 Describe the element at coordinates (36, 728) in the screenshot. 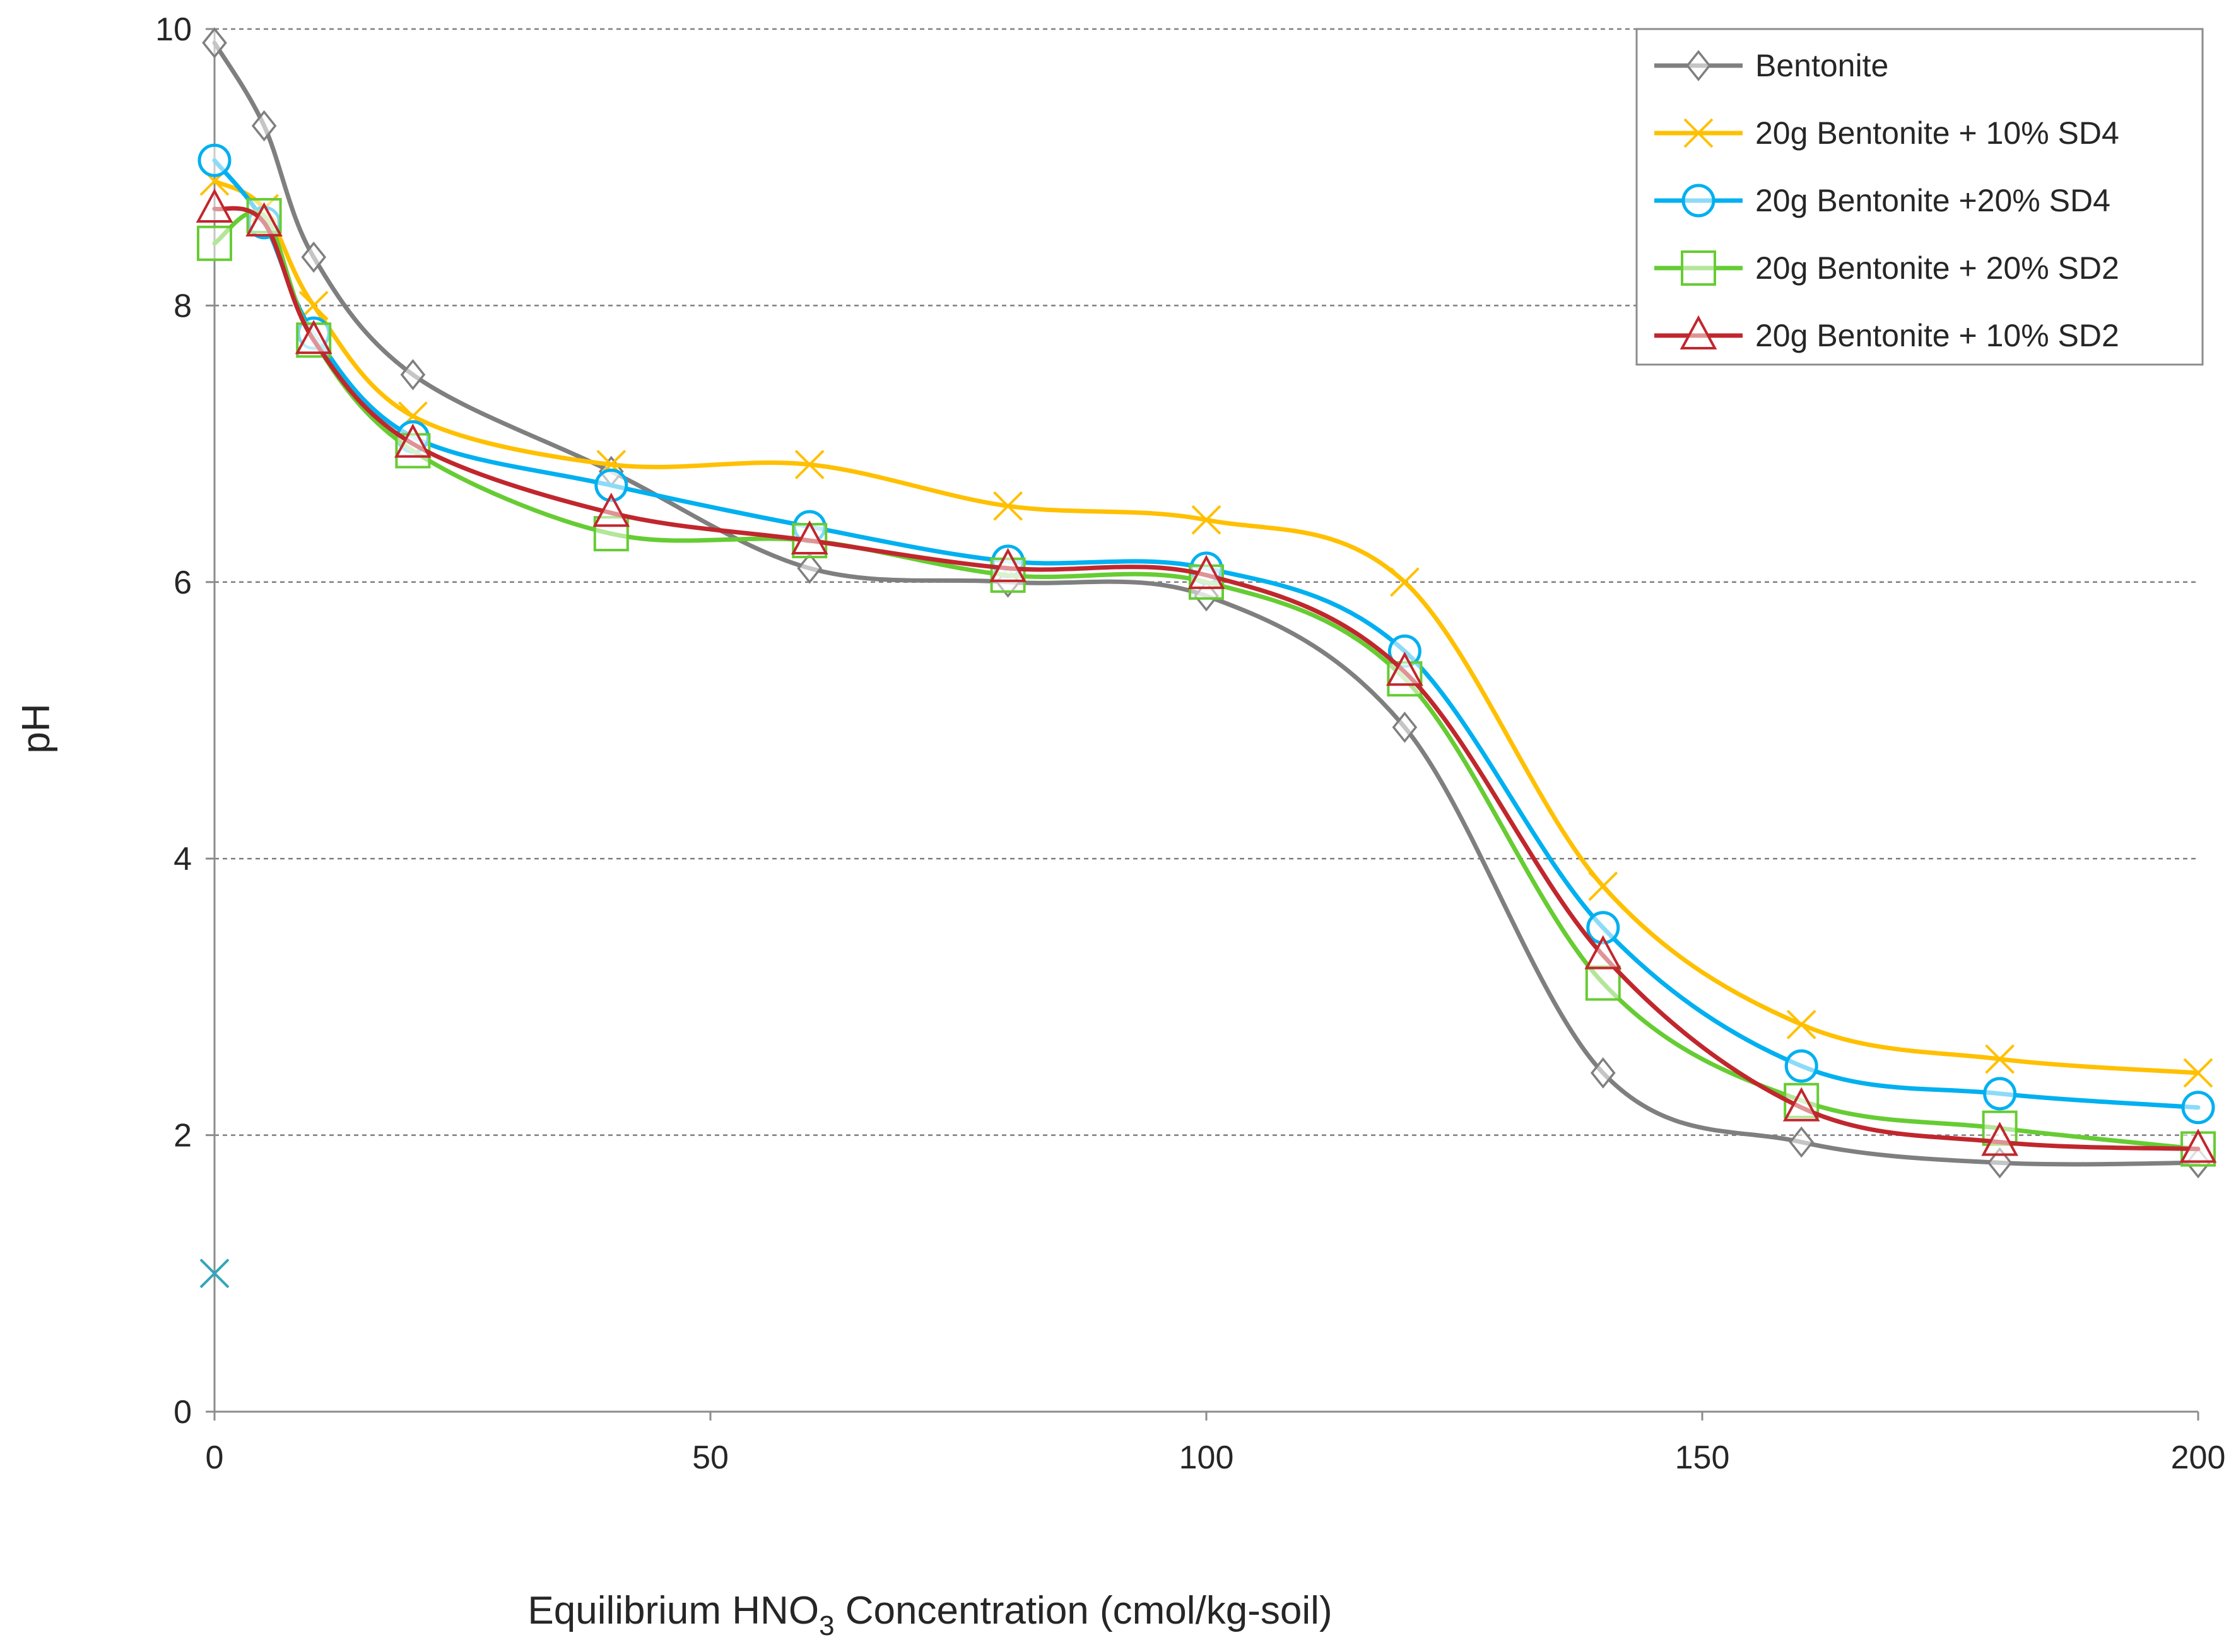

I see `y-axis-title: pH` at that location.